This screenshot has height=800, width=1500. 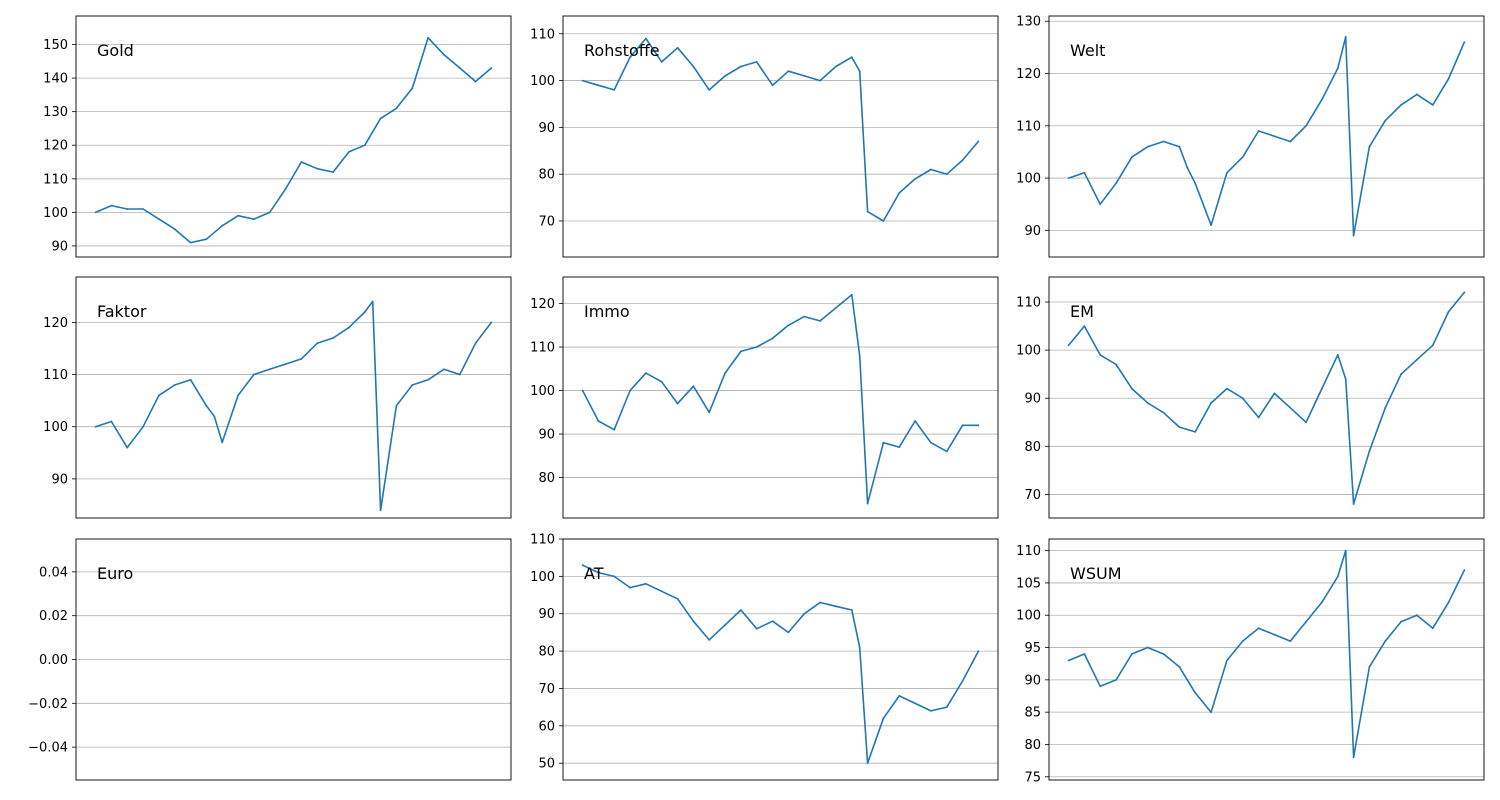 What do you see at coordinates (594, 573) in the screenshot?
I see `panel-title: AT` at bounding box center [594, 573].